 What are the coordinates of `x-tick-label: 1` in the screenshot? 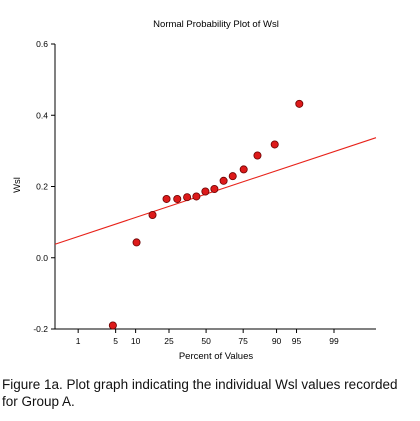 It's located at (78, 341).